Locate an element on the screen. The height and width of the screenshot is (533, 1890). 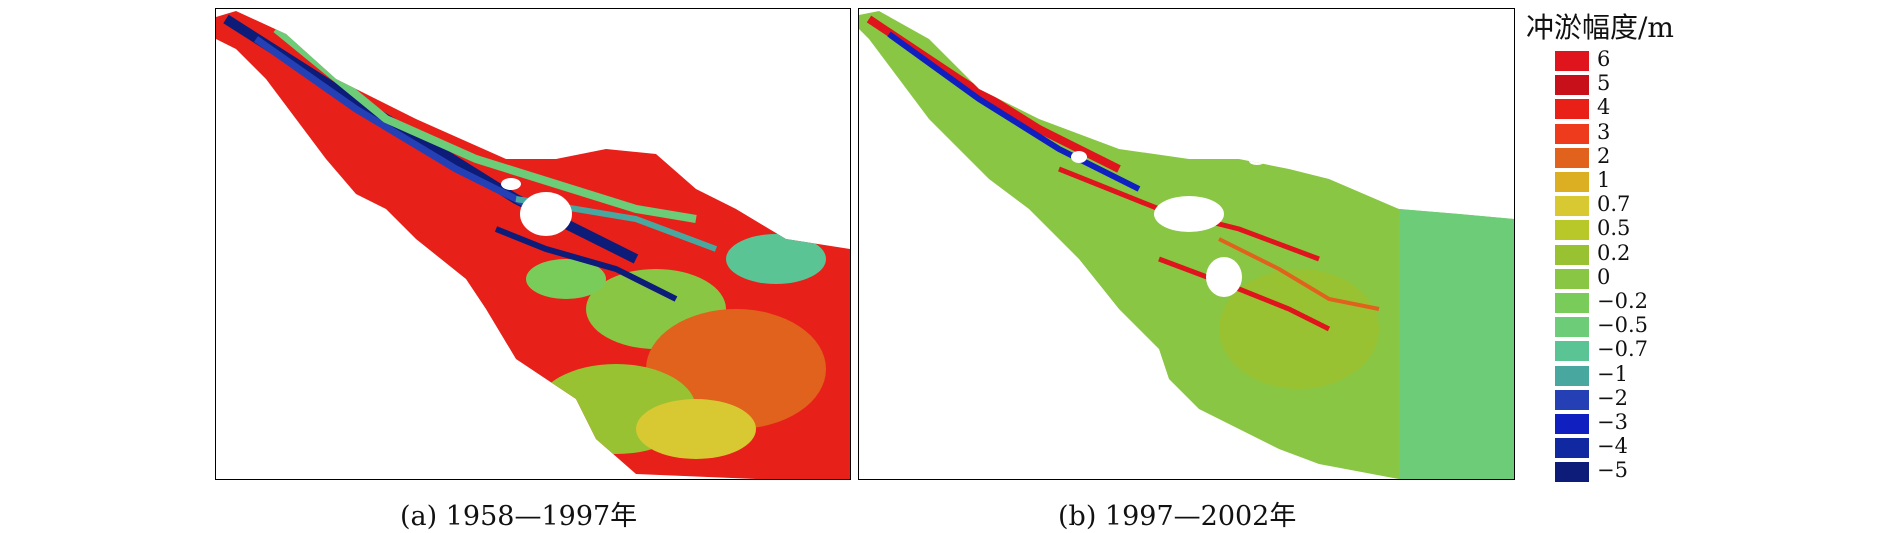
legend-label: 4 is located at coordinates (1604, 107).